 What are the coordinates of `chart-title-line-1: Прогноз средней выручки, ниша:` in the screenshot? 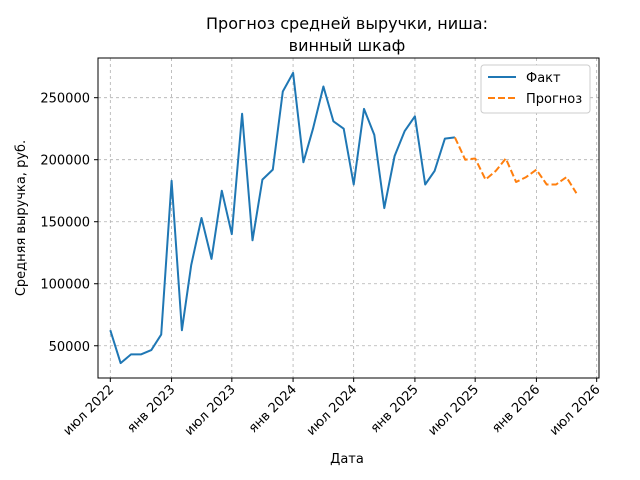 It's located at (347, 23).